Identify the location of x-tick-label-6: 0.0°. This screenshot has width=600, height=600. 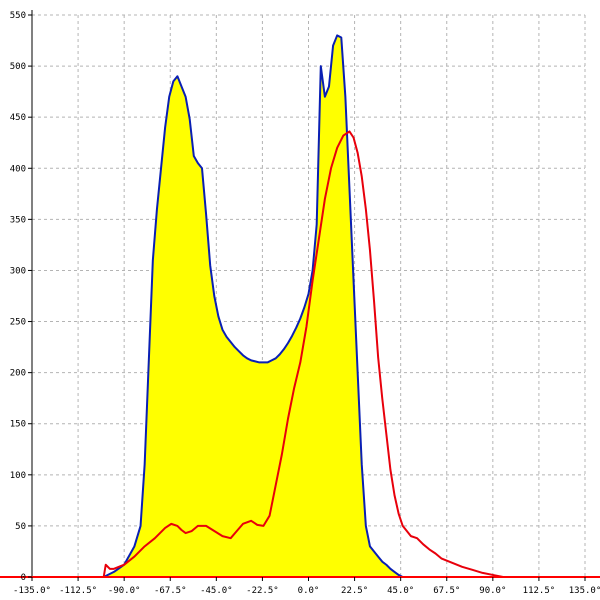
(309, 591).